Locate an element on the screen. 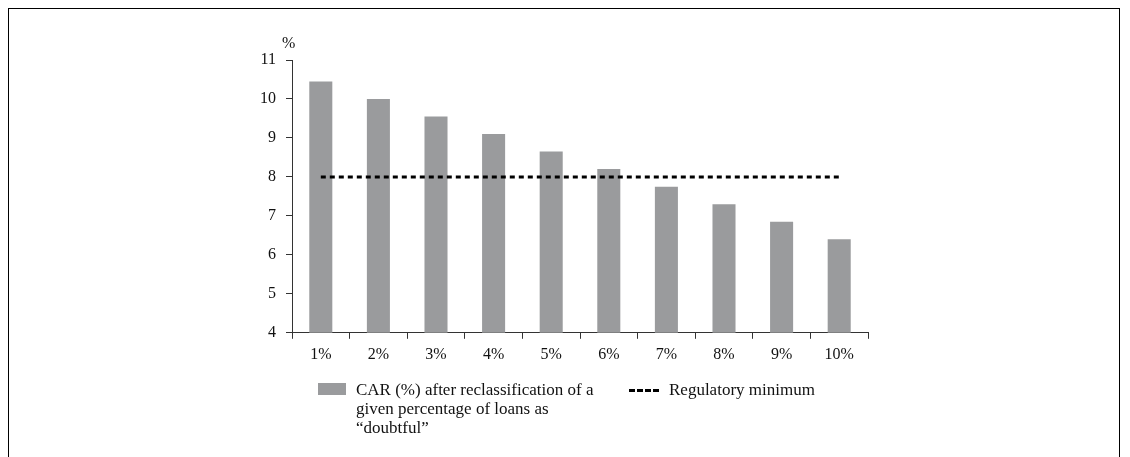  x-tick-label: 8% is located at coordinates (724, 353).